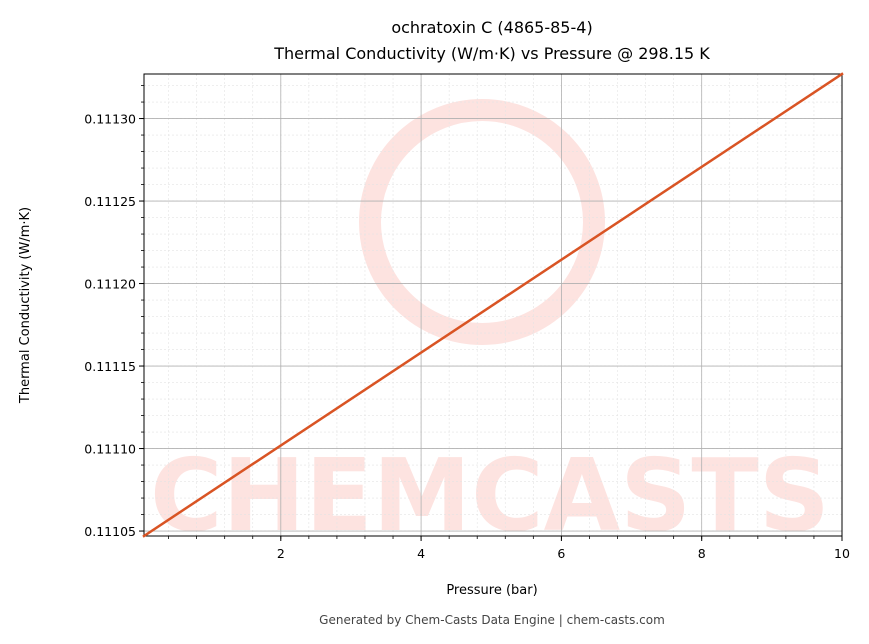 The image size is (869, 644). Describe the element at coordinates (702, 553) in the screenshot. I see `x-tick-label: 8` at that location.